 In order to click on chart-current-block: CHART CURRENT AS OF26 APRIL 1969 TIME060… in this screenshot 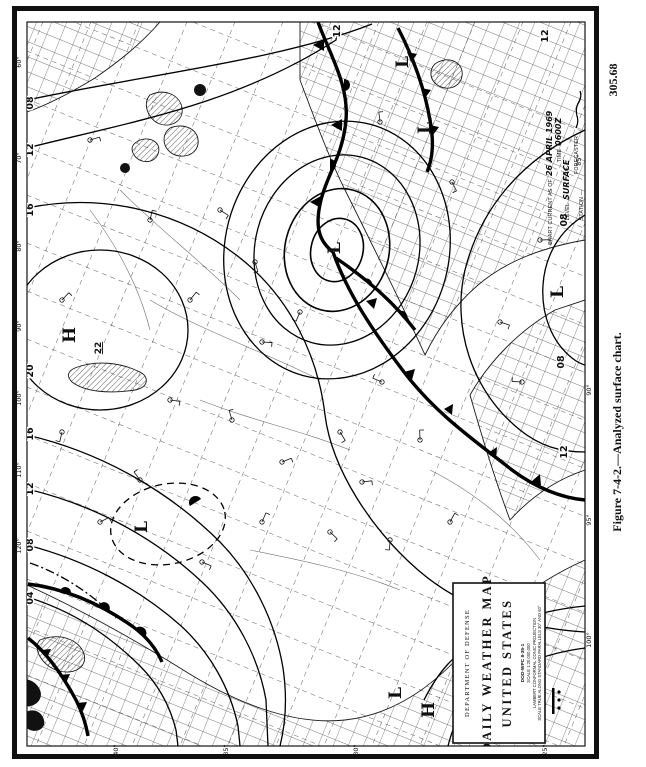, I will do `click(565, 167)`.